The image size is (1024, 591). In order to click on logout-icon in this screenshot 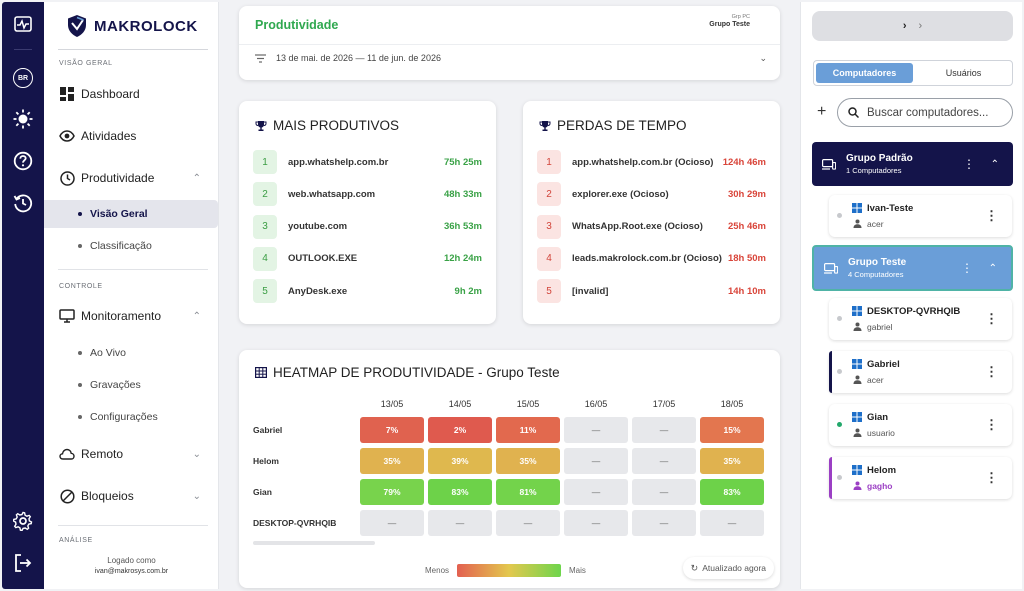, I will do `click(23, 563)`.